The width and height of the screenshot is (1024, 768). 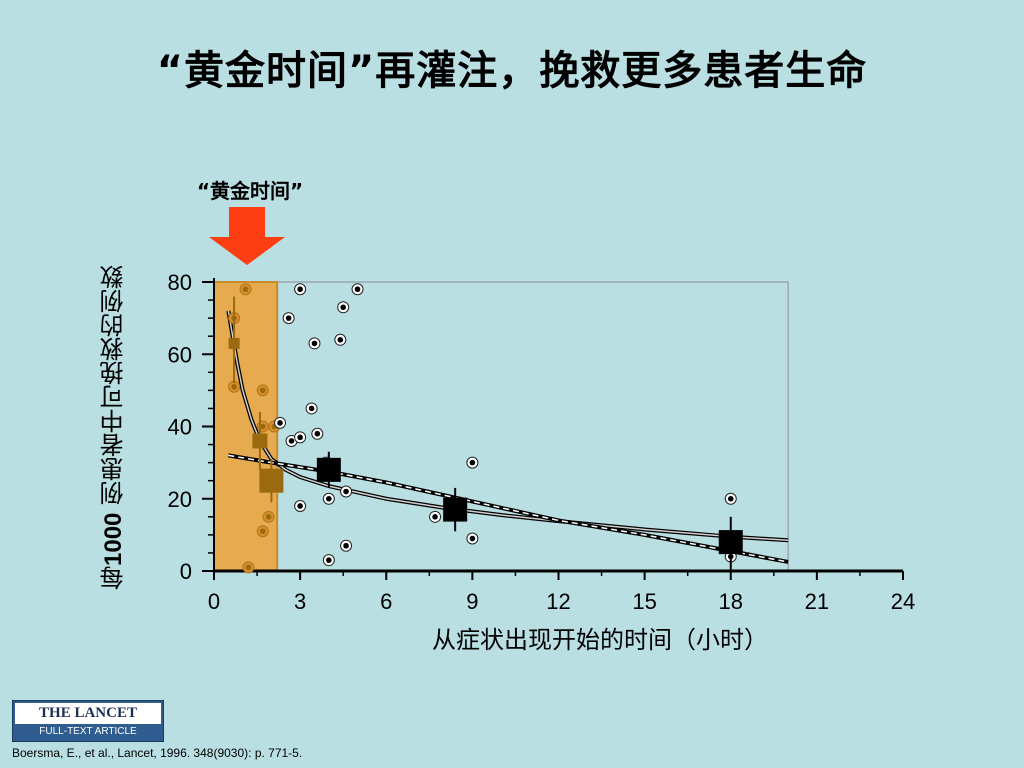 I want to click on y-tick-label: 40, so click(x=180, y=427).